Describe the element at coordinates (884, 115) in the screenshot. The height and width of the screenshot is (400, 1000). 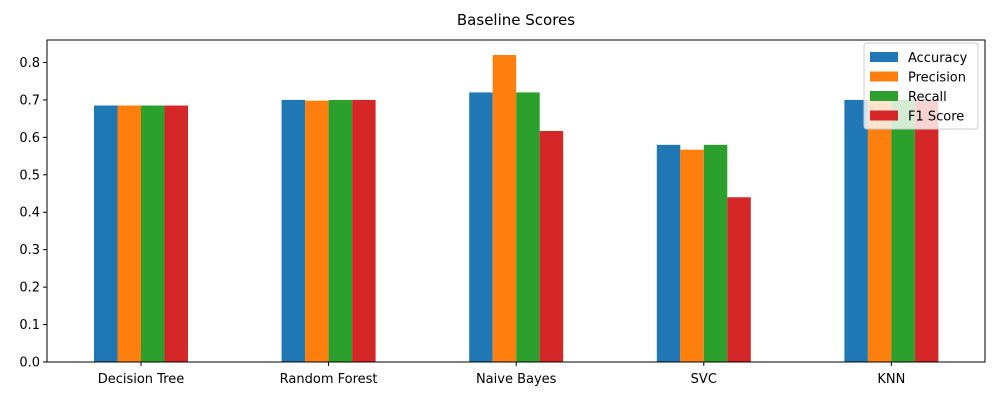
I see `legend-swatch-f1-score` at that location.